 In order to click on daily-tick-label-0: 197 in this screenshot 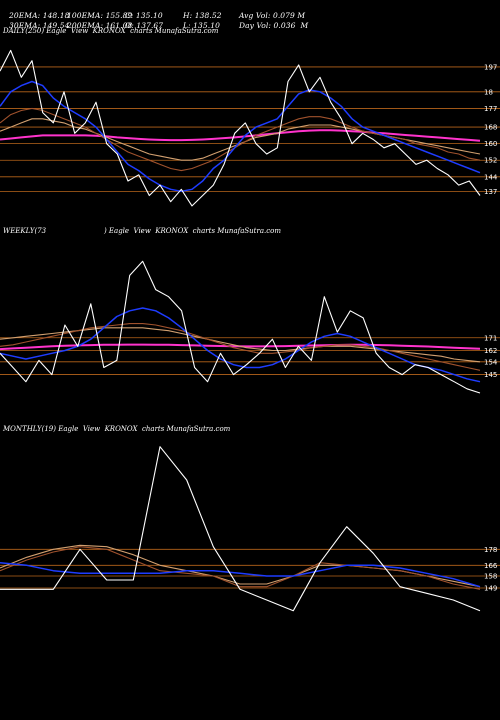, I will do `click(490, 67)`.